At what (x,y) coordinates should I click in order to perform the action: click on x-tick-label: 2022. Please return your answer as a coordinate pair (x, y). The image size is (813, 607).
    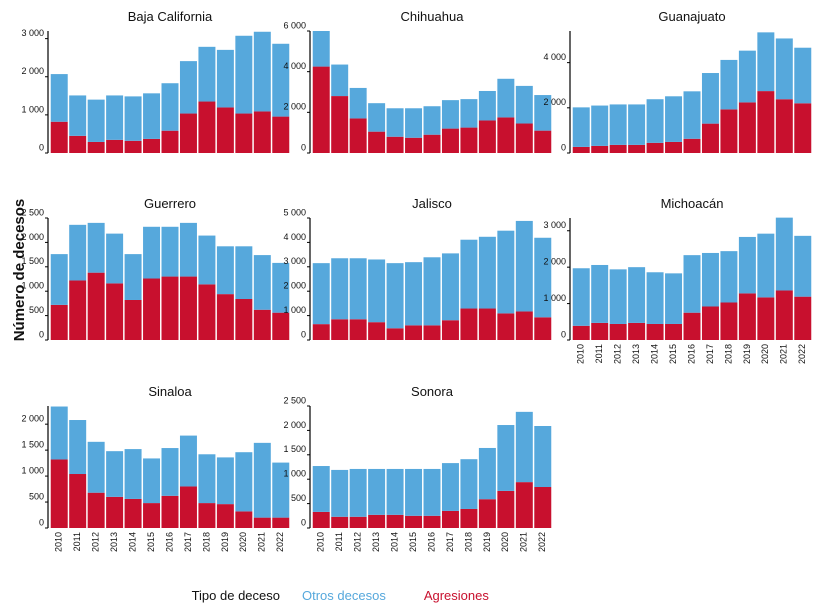
    Looking at the image, I should click on (542, 542).